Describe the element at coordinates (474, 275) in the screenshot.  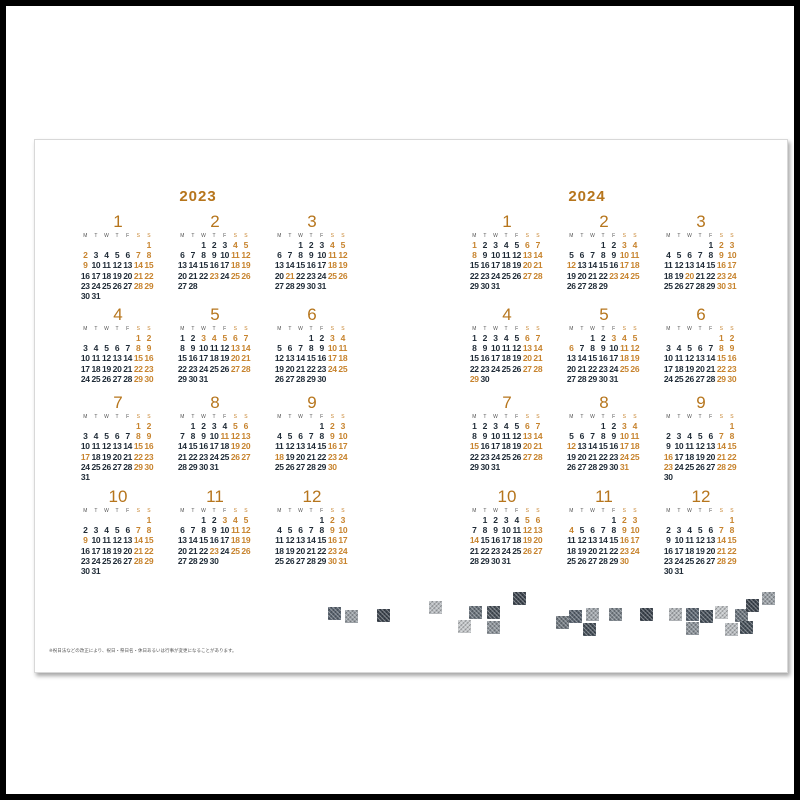
I see `day-cell: 22` at that location.